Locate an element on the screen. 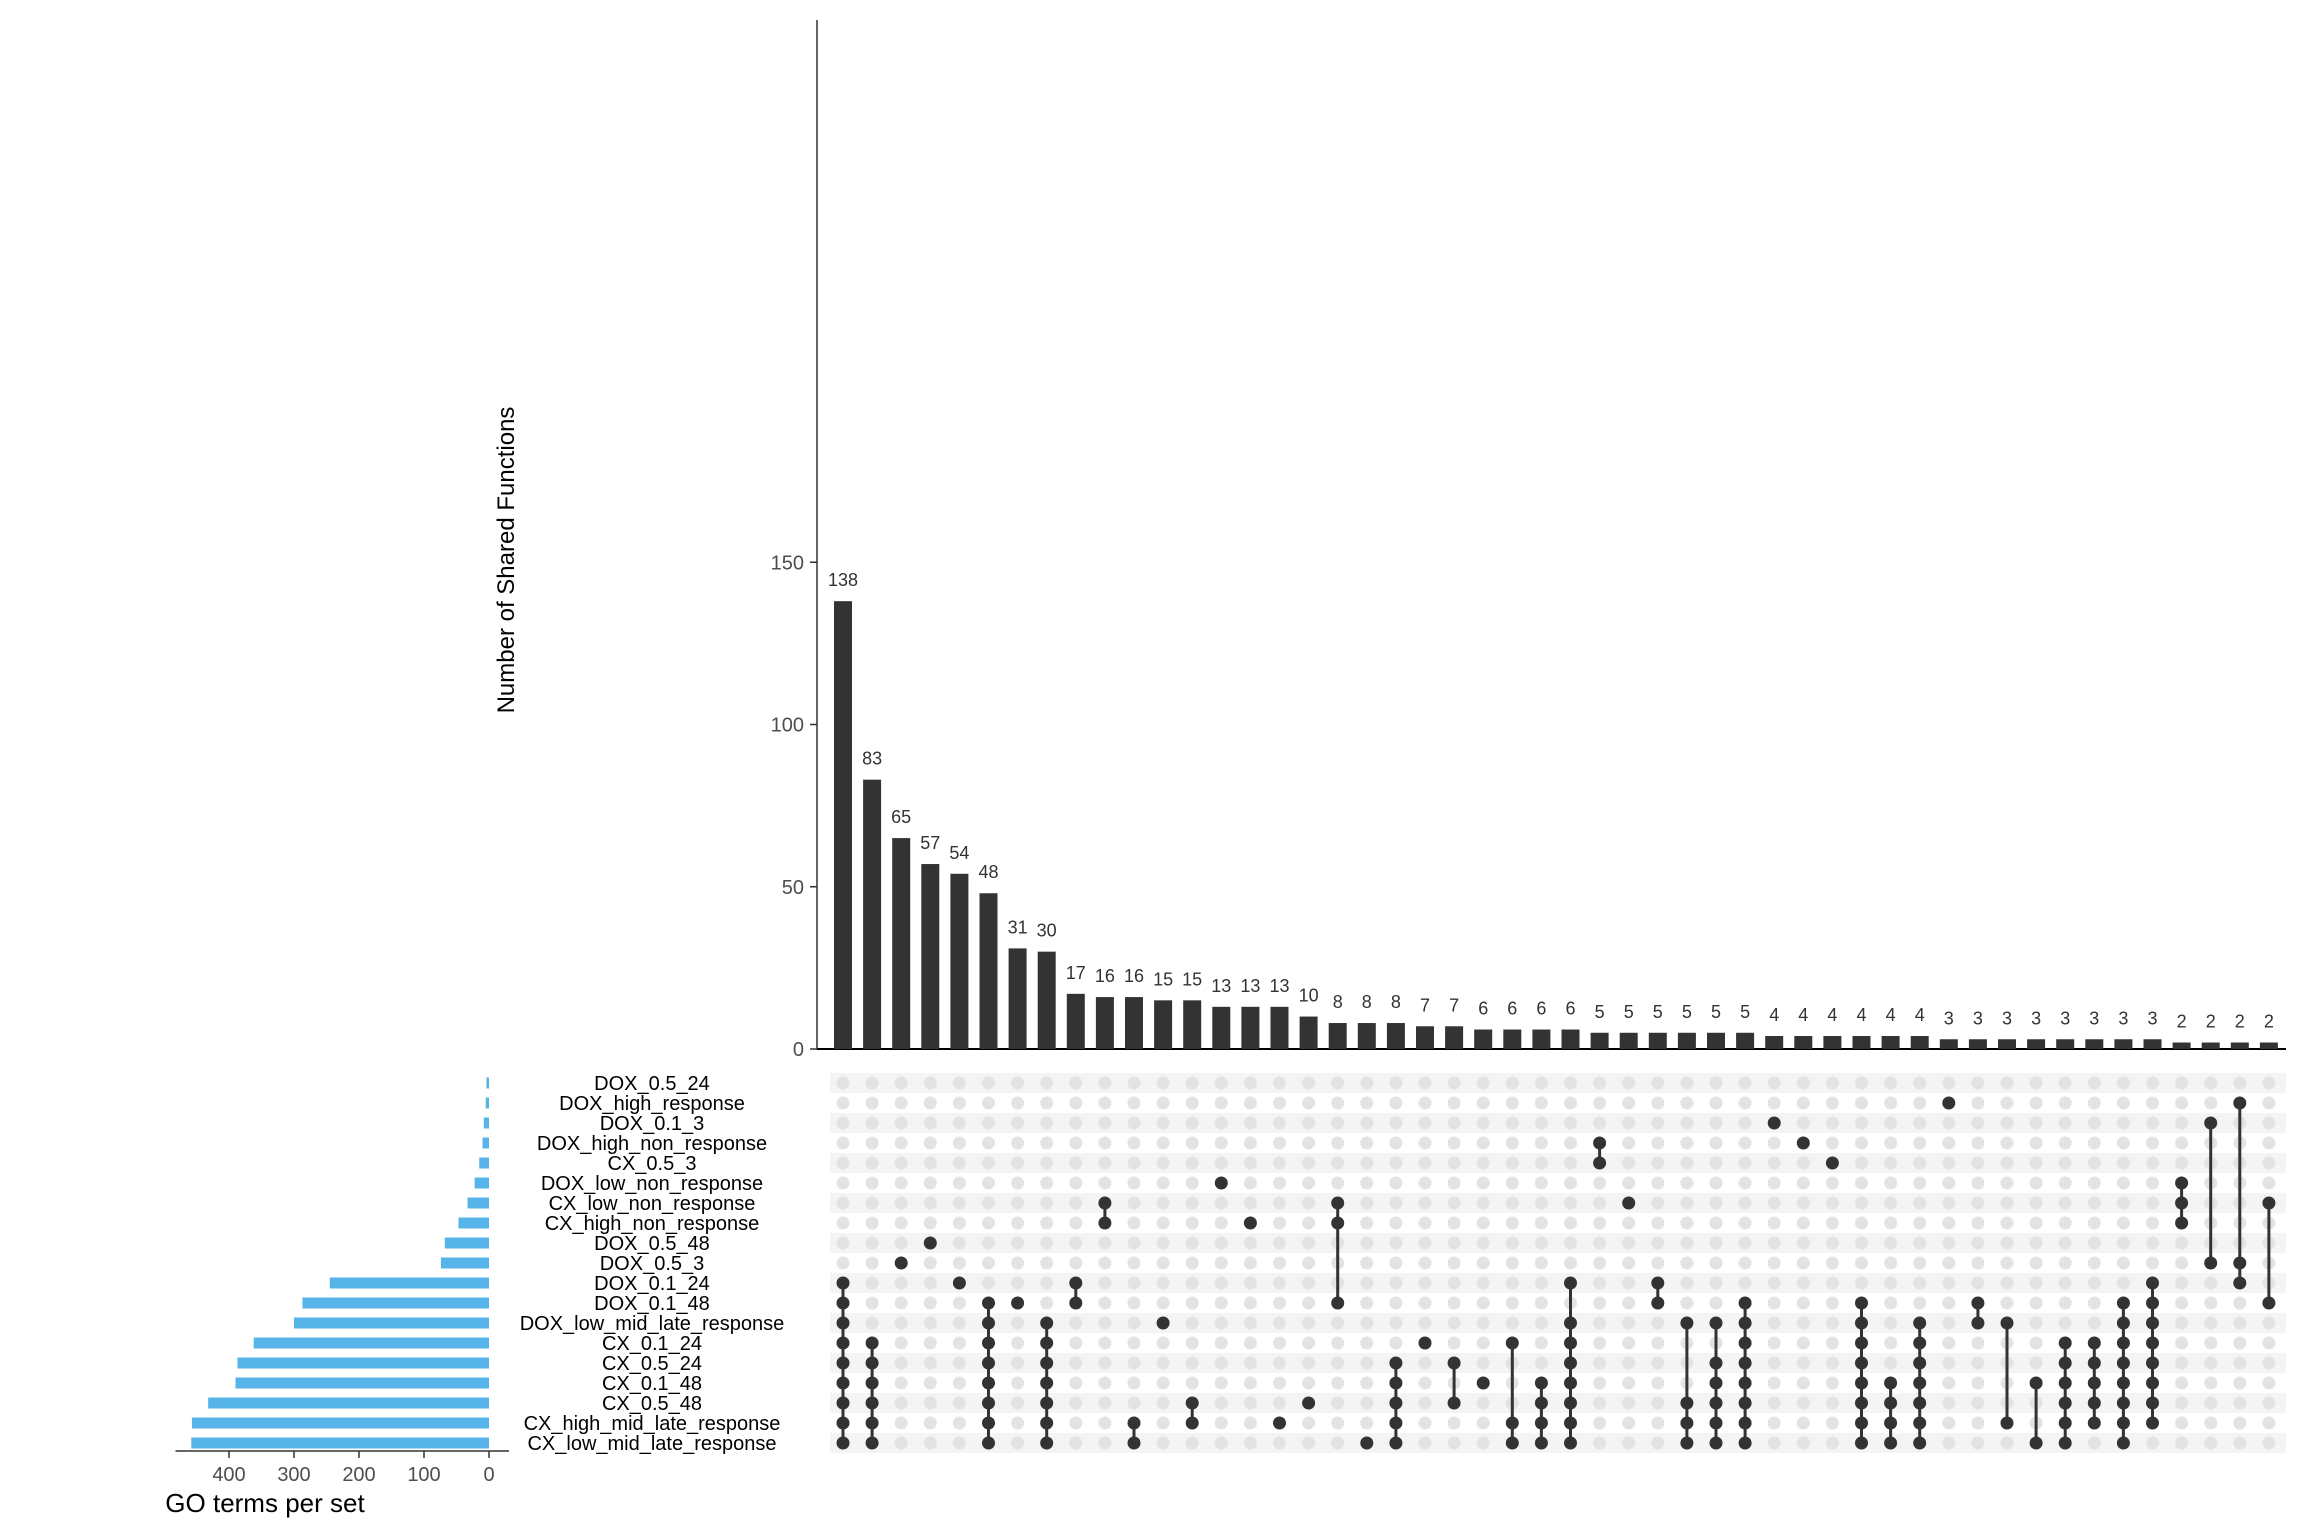  set-label: CX_high_mid_late_response is located at coordinates (652, 1424).